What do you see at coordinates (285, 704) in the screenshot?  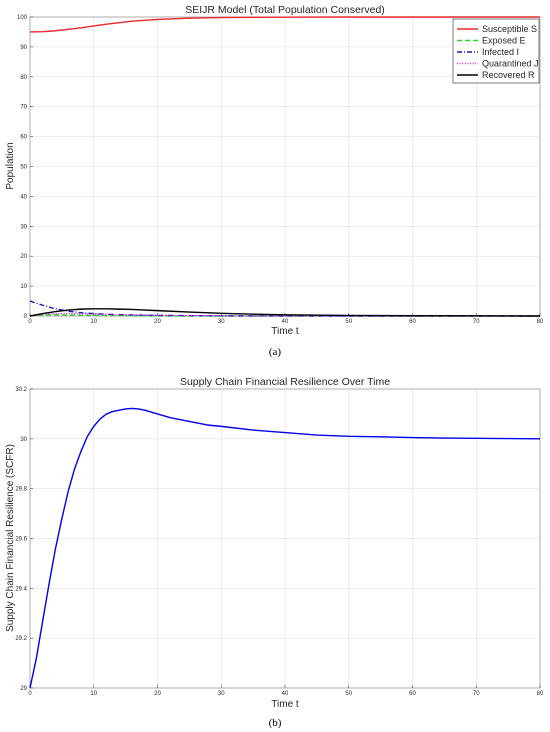 I see `chart-b-xlabel: Time t` at bounding box center [285, 704].